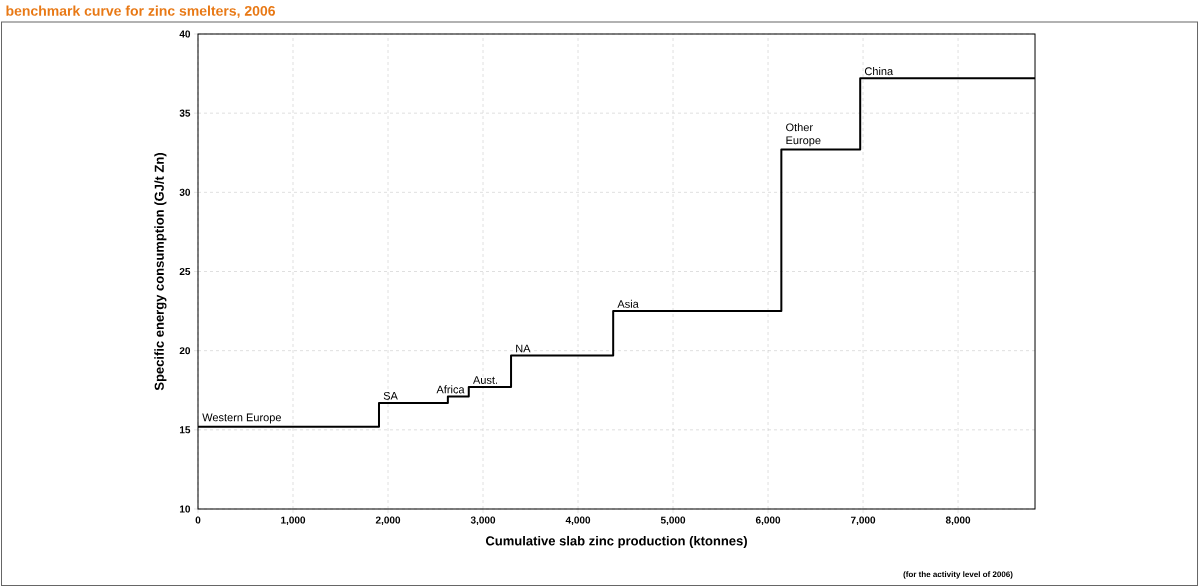 This screenshot has height=587, width=1199. What do you see at coordinates (803, 135) in the screenshot?
I see `annotation: Other Europe` at bounding box center [803, 135].